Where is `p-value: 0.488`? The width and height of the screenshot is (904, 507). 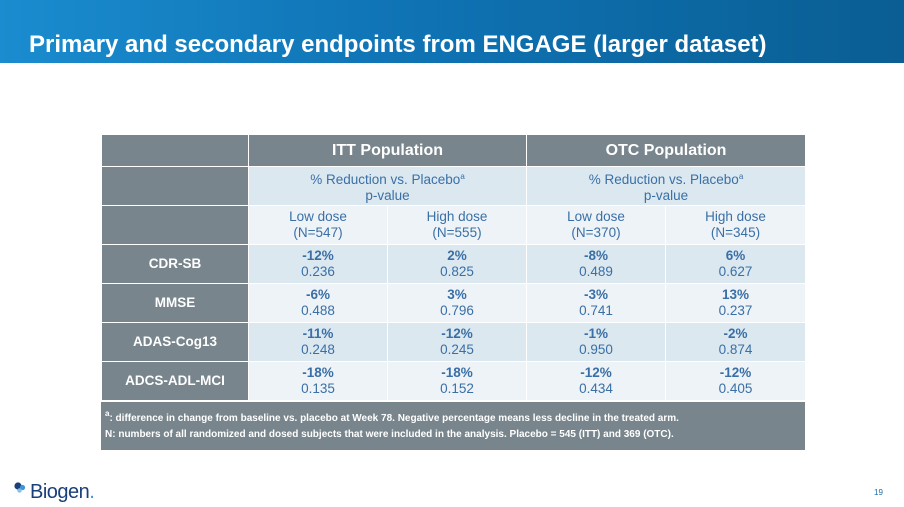 p-value: 0.488 is located at coordinates (318, 310).